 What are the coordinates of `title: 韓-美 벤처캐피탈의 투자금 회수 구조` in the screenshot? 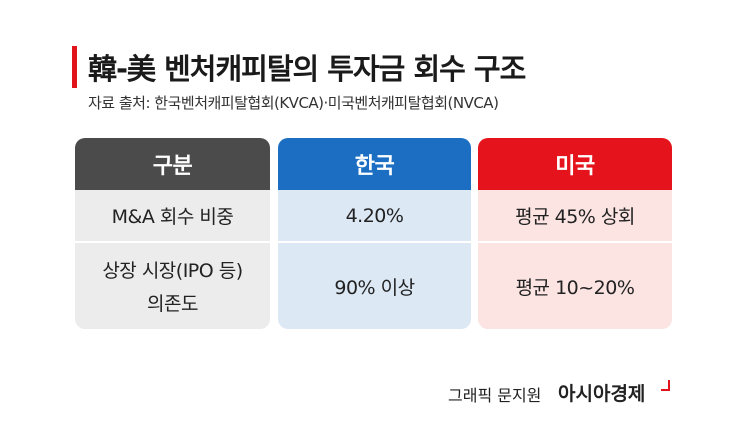 It's located at (307, 69).